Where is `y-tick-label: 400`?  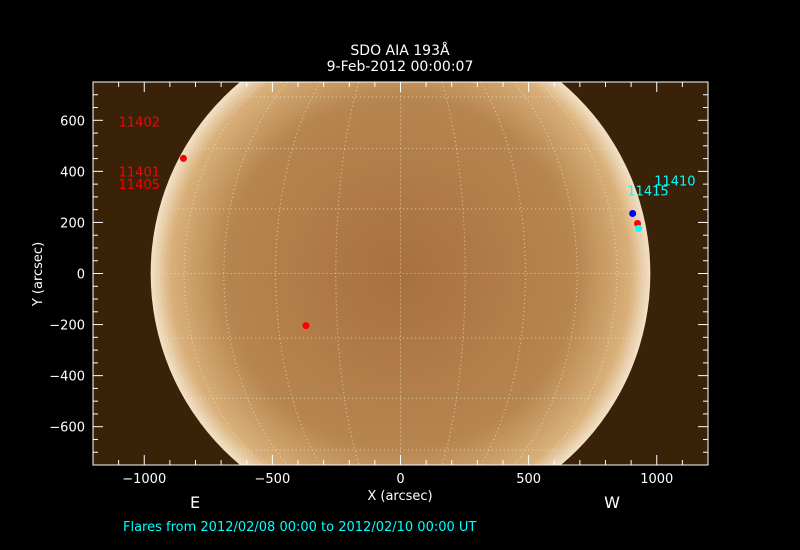 y-tick-label: 400 is located at coordinates (72, 172).